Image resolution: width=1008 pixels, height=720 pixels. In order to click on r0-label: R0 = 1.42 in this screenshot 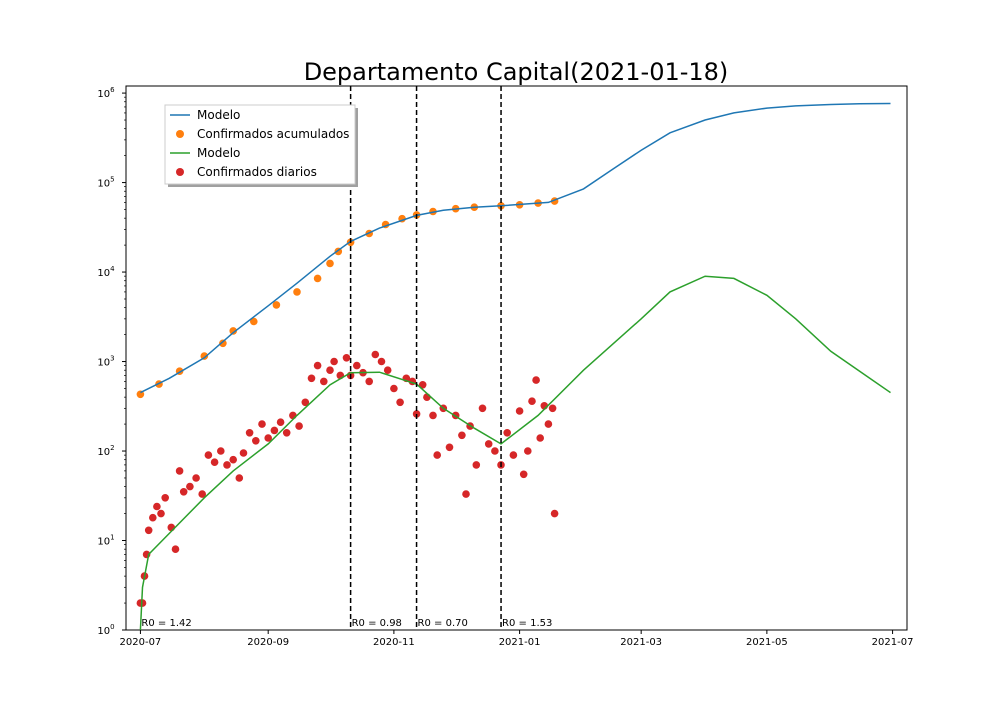, I will do `click(166, 623)`.